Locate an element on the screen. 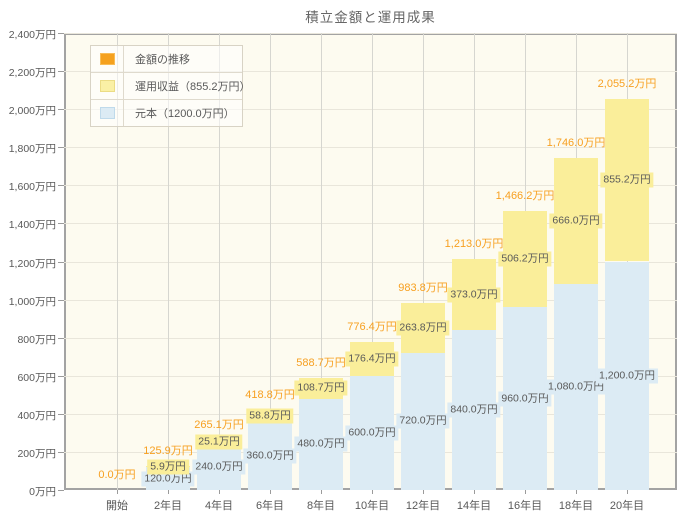 The width and height of the screenshot is (700, 513). y-axis-label: 400万円 is located at coordinates (36, 415).